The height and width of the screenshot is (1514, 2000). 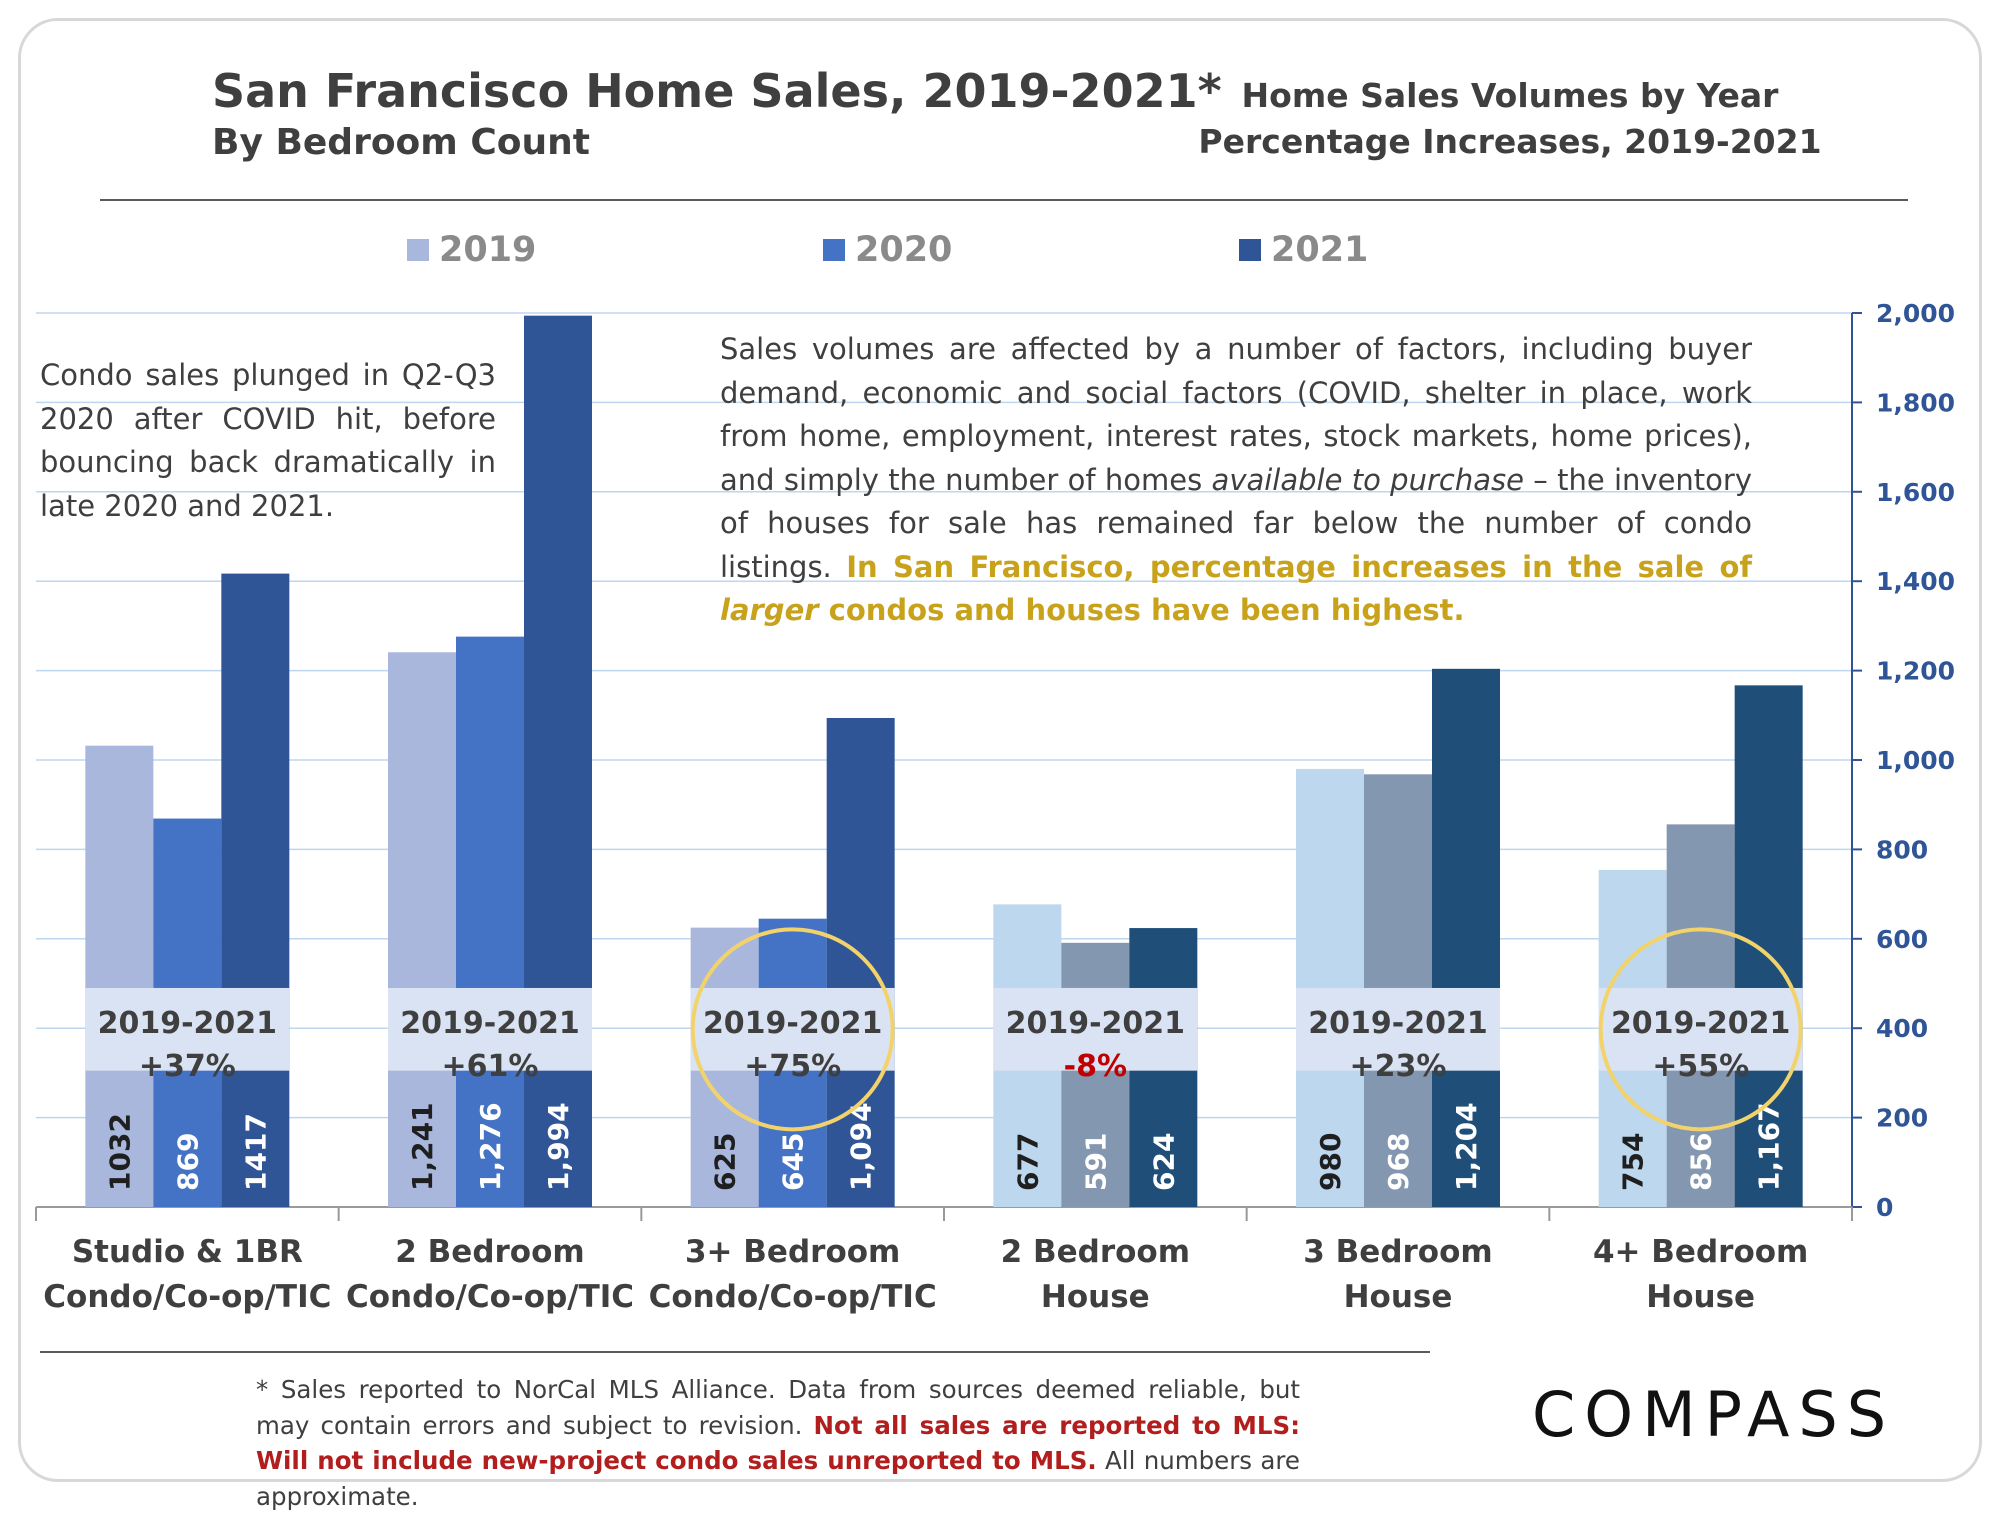 What do you see at coordinates (792, 1066) in the screenshot?
I see `change-value: +75%` at bounding box center [792, 1066].